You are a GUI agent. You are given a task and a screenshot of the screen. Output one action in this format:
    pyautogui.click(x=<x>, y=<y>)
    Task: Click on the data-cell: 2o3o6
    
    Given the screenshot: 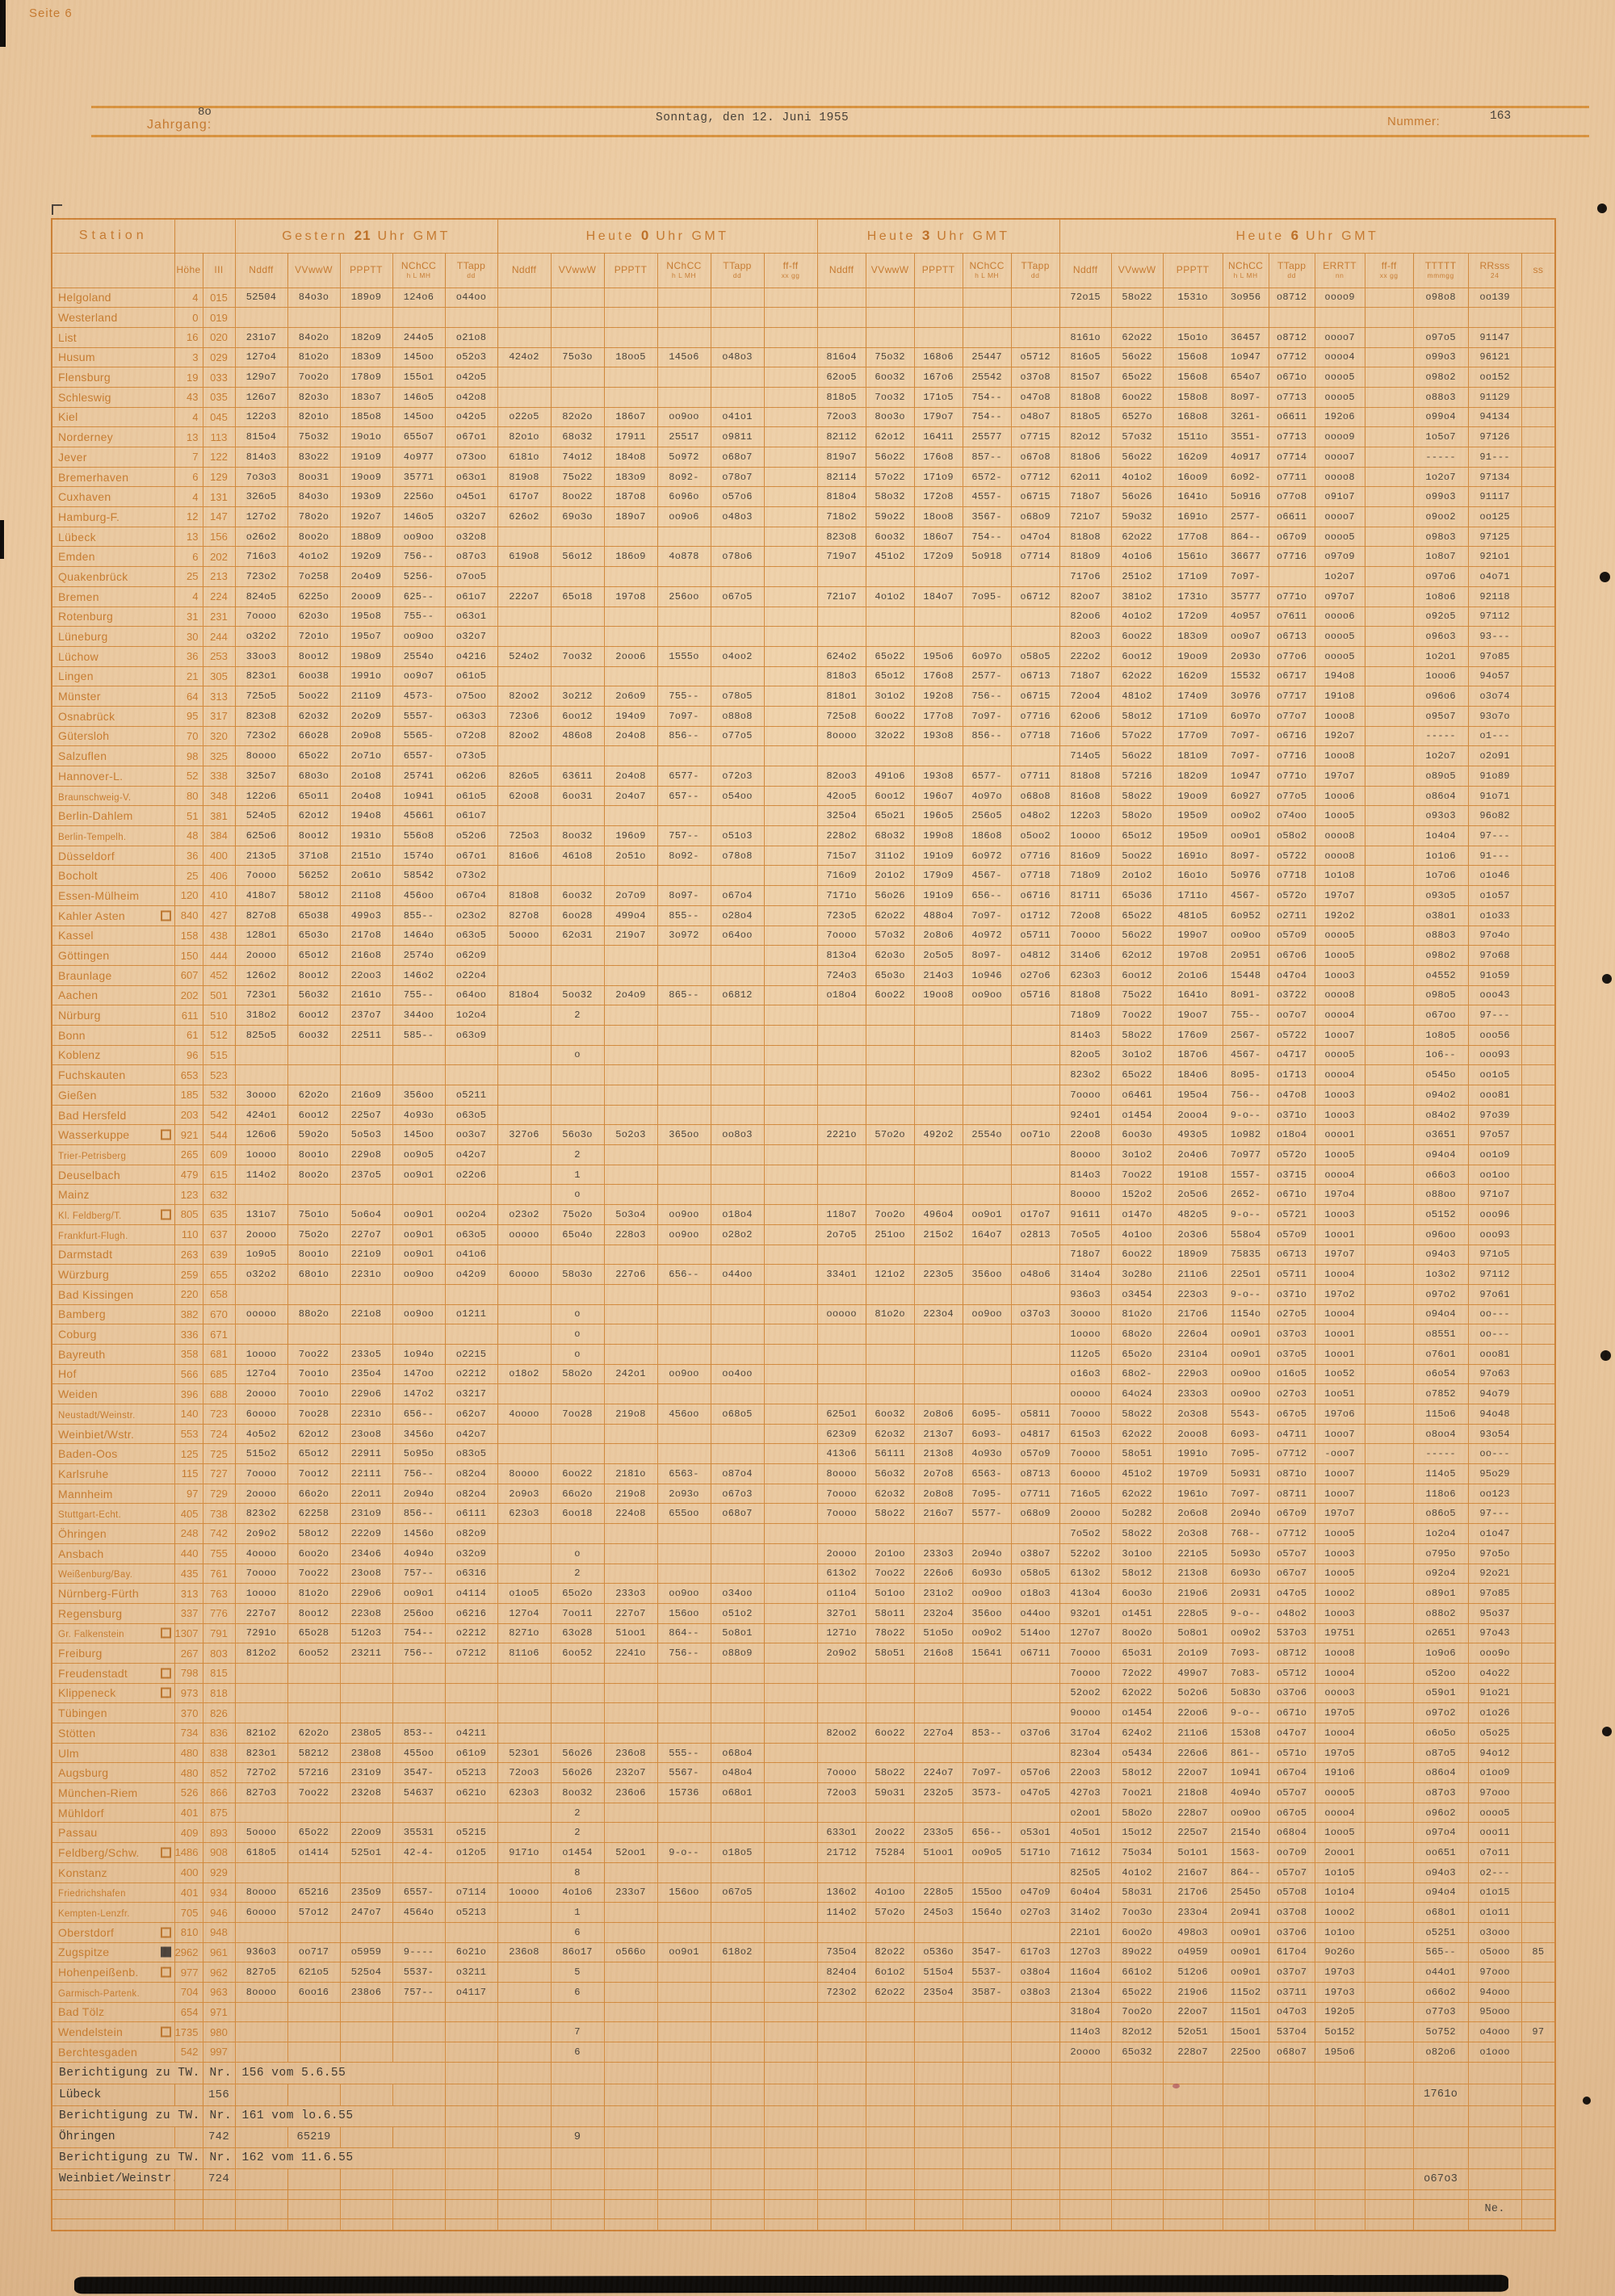 What is the action you would take?
    pyautogui.click(x=1193, y=1234)
    